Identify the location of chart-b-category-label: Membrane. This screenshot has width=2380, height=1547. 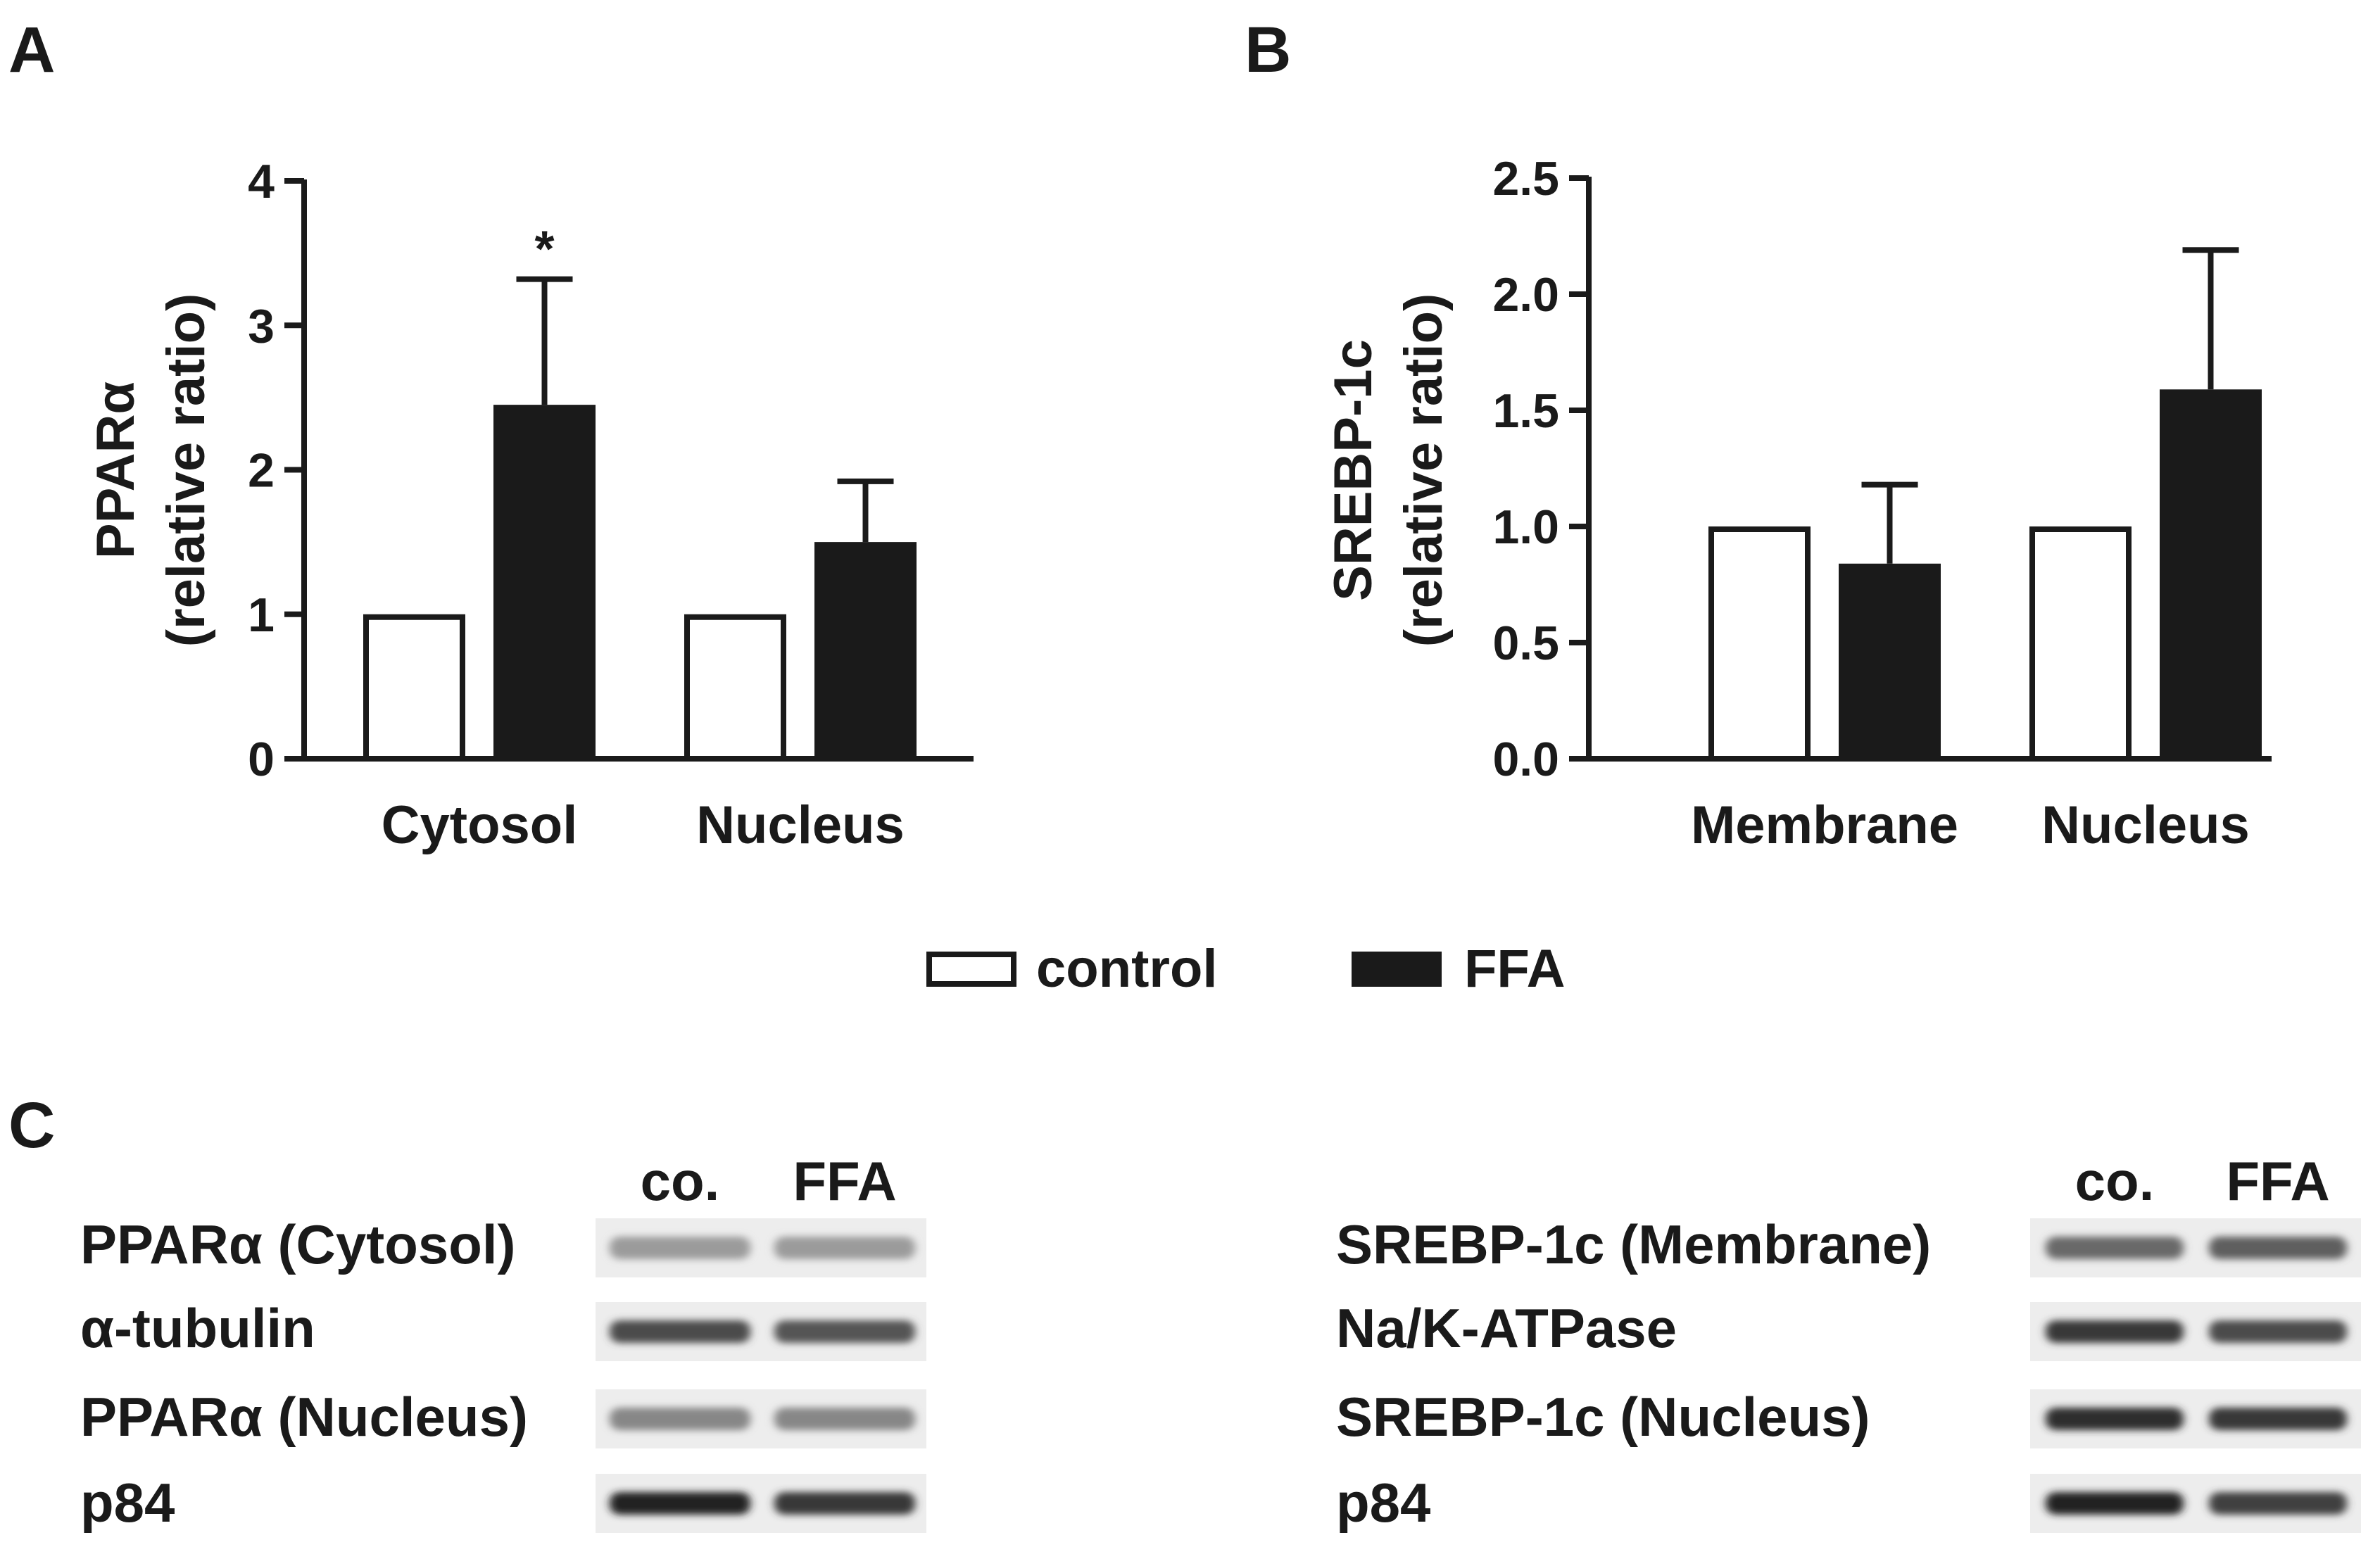
(1824, 825).